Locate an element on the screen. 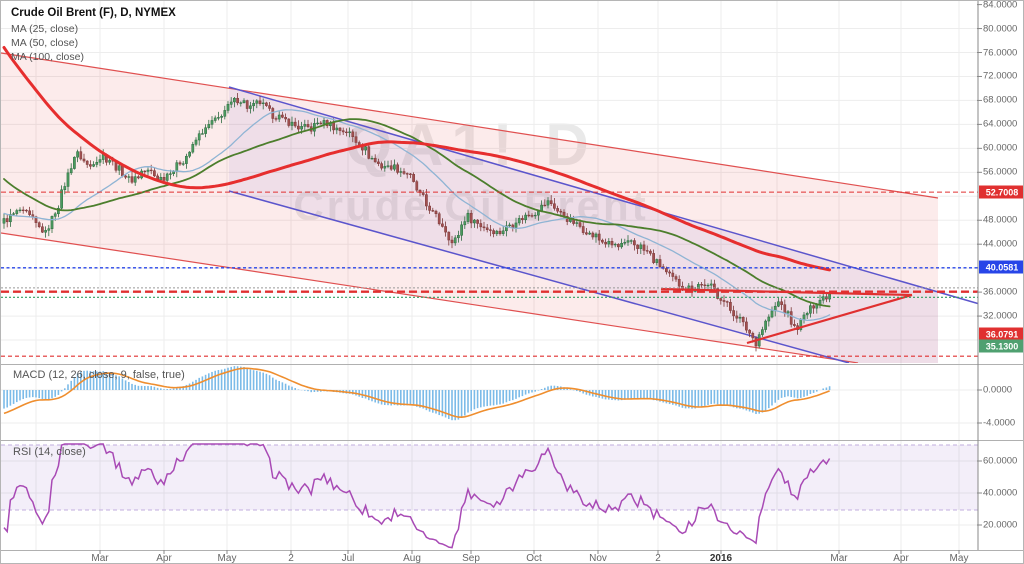 The image size is (1024, 564). macd-tick-label: 0.0000 is located at coordinates (998, 390).